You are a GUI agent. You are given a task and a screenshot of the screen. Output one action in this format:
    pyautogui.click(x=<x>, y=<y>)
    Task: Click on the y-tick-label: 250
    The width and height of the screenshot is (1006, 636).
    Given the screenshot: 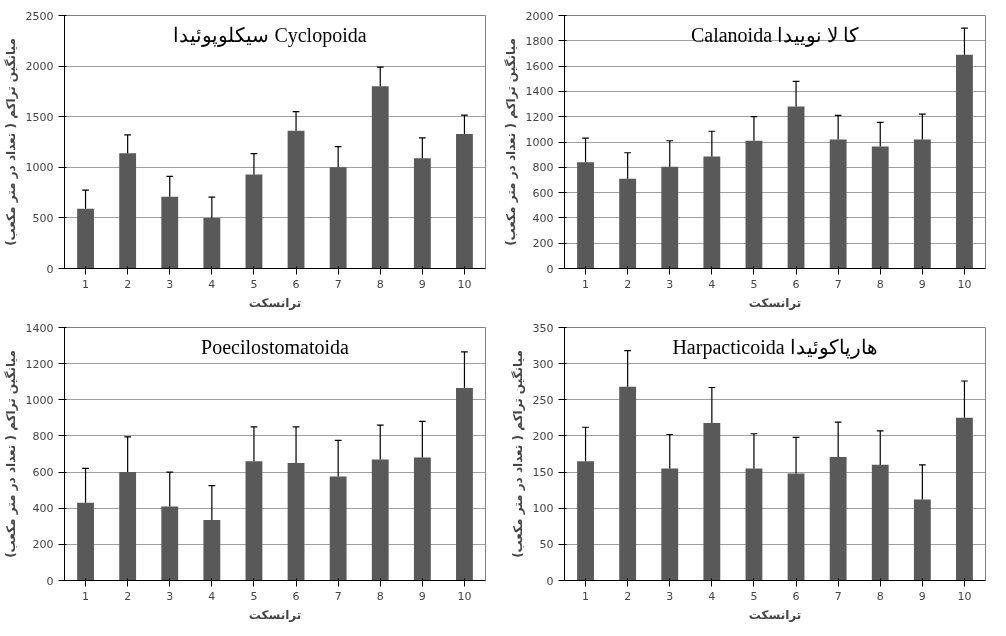 What is the action you would take?
    pyautogui.click(x=543, y=400)
    